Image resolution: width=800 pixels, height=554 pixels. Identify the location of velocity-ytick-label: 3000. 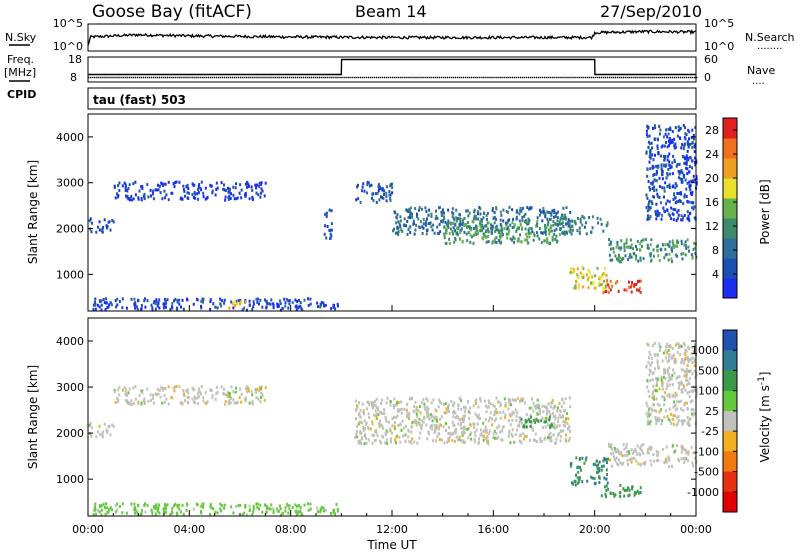
(70, 387).